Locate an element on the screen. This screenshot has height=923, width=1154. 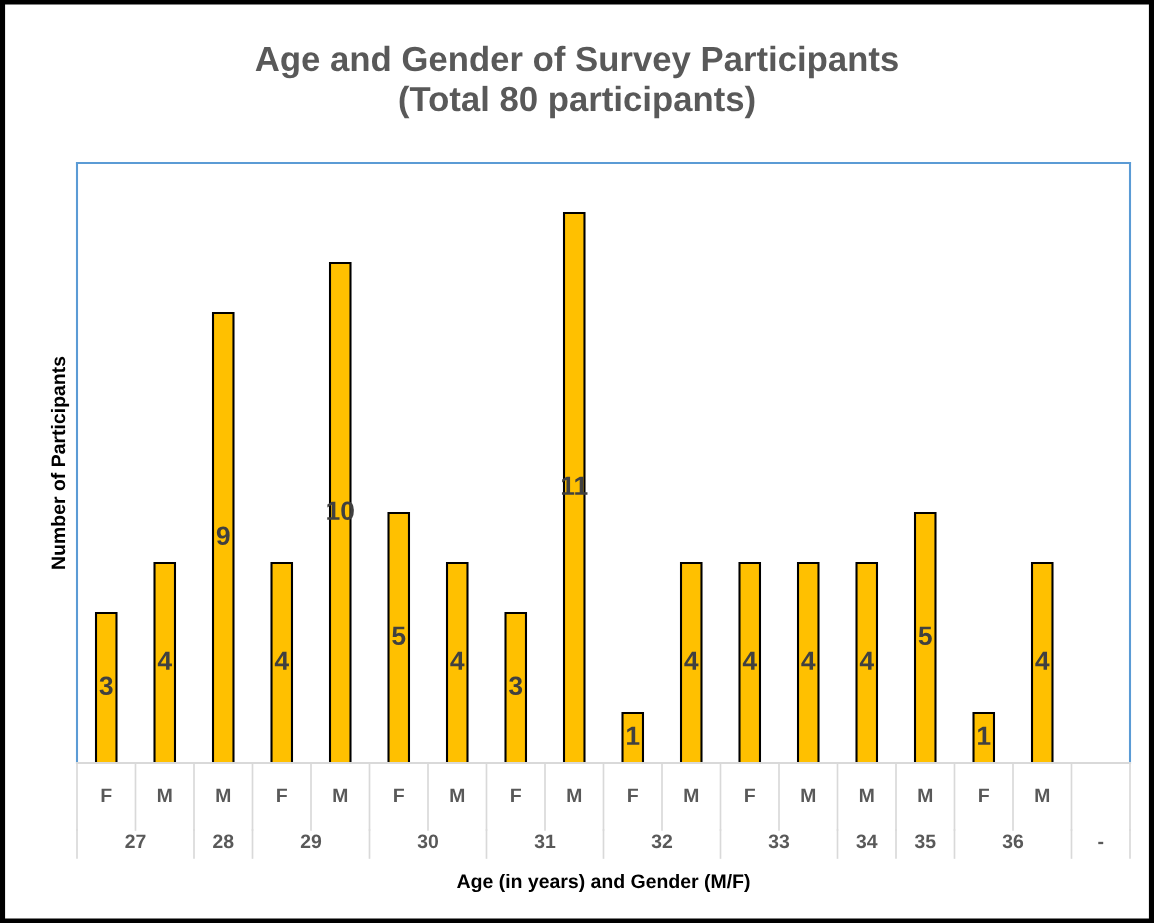
text: 27 is located at coordinates (135, 841).